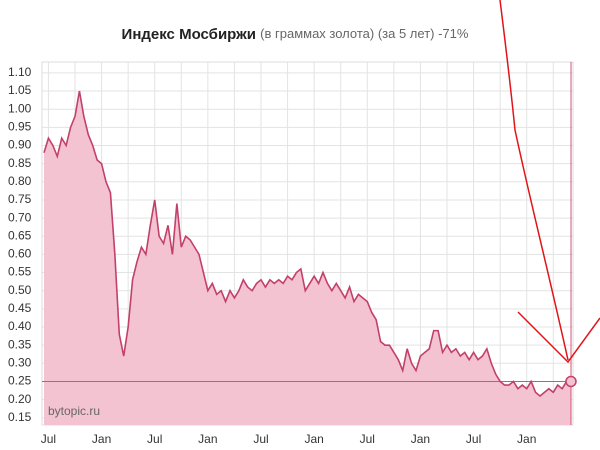  Describe the element at coordinates (20, 254) in the screenshot. I see `y-tick-label: 0.60` at that location.